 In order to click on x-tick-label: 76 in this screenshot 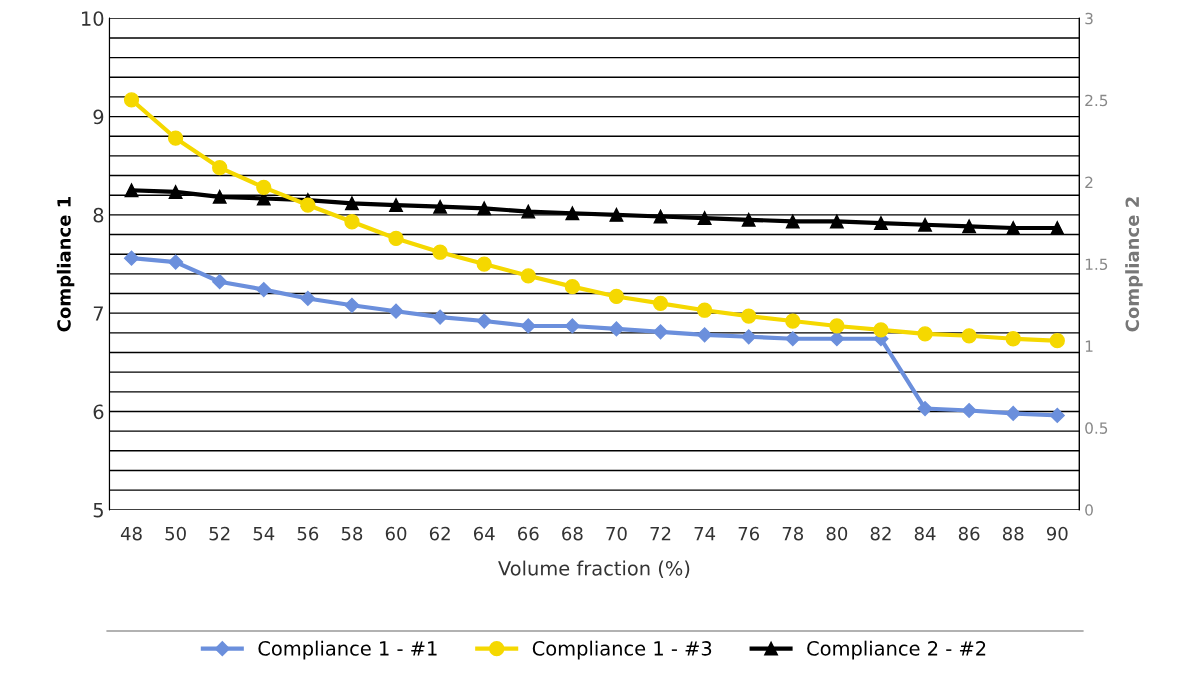, I will do `click(749, 533)`.